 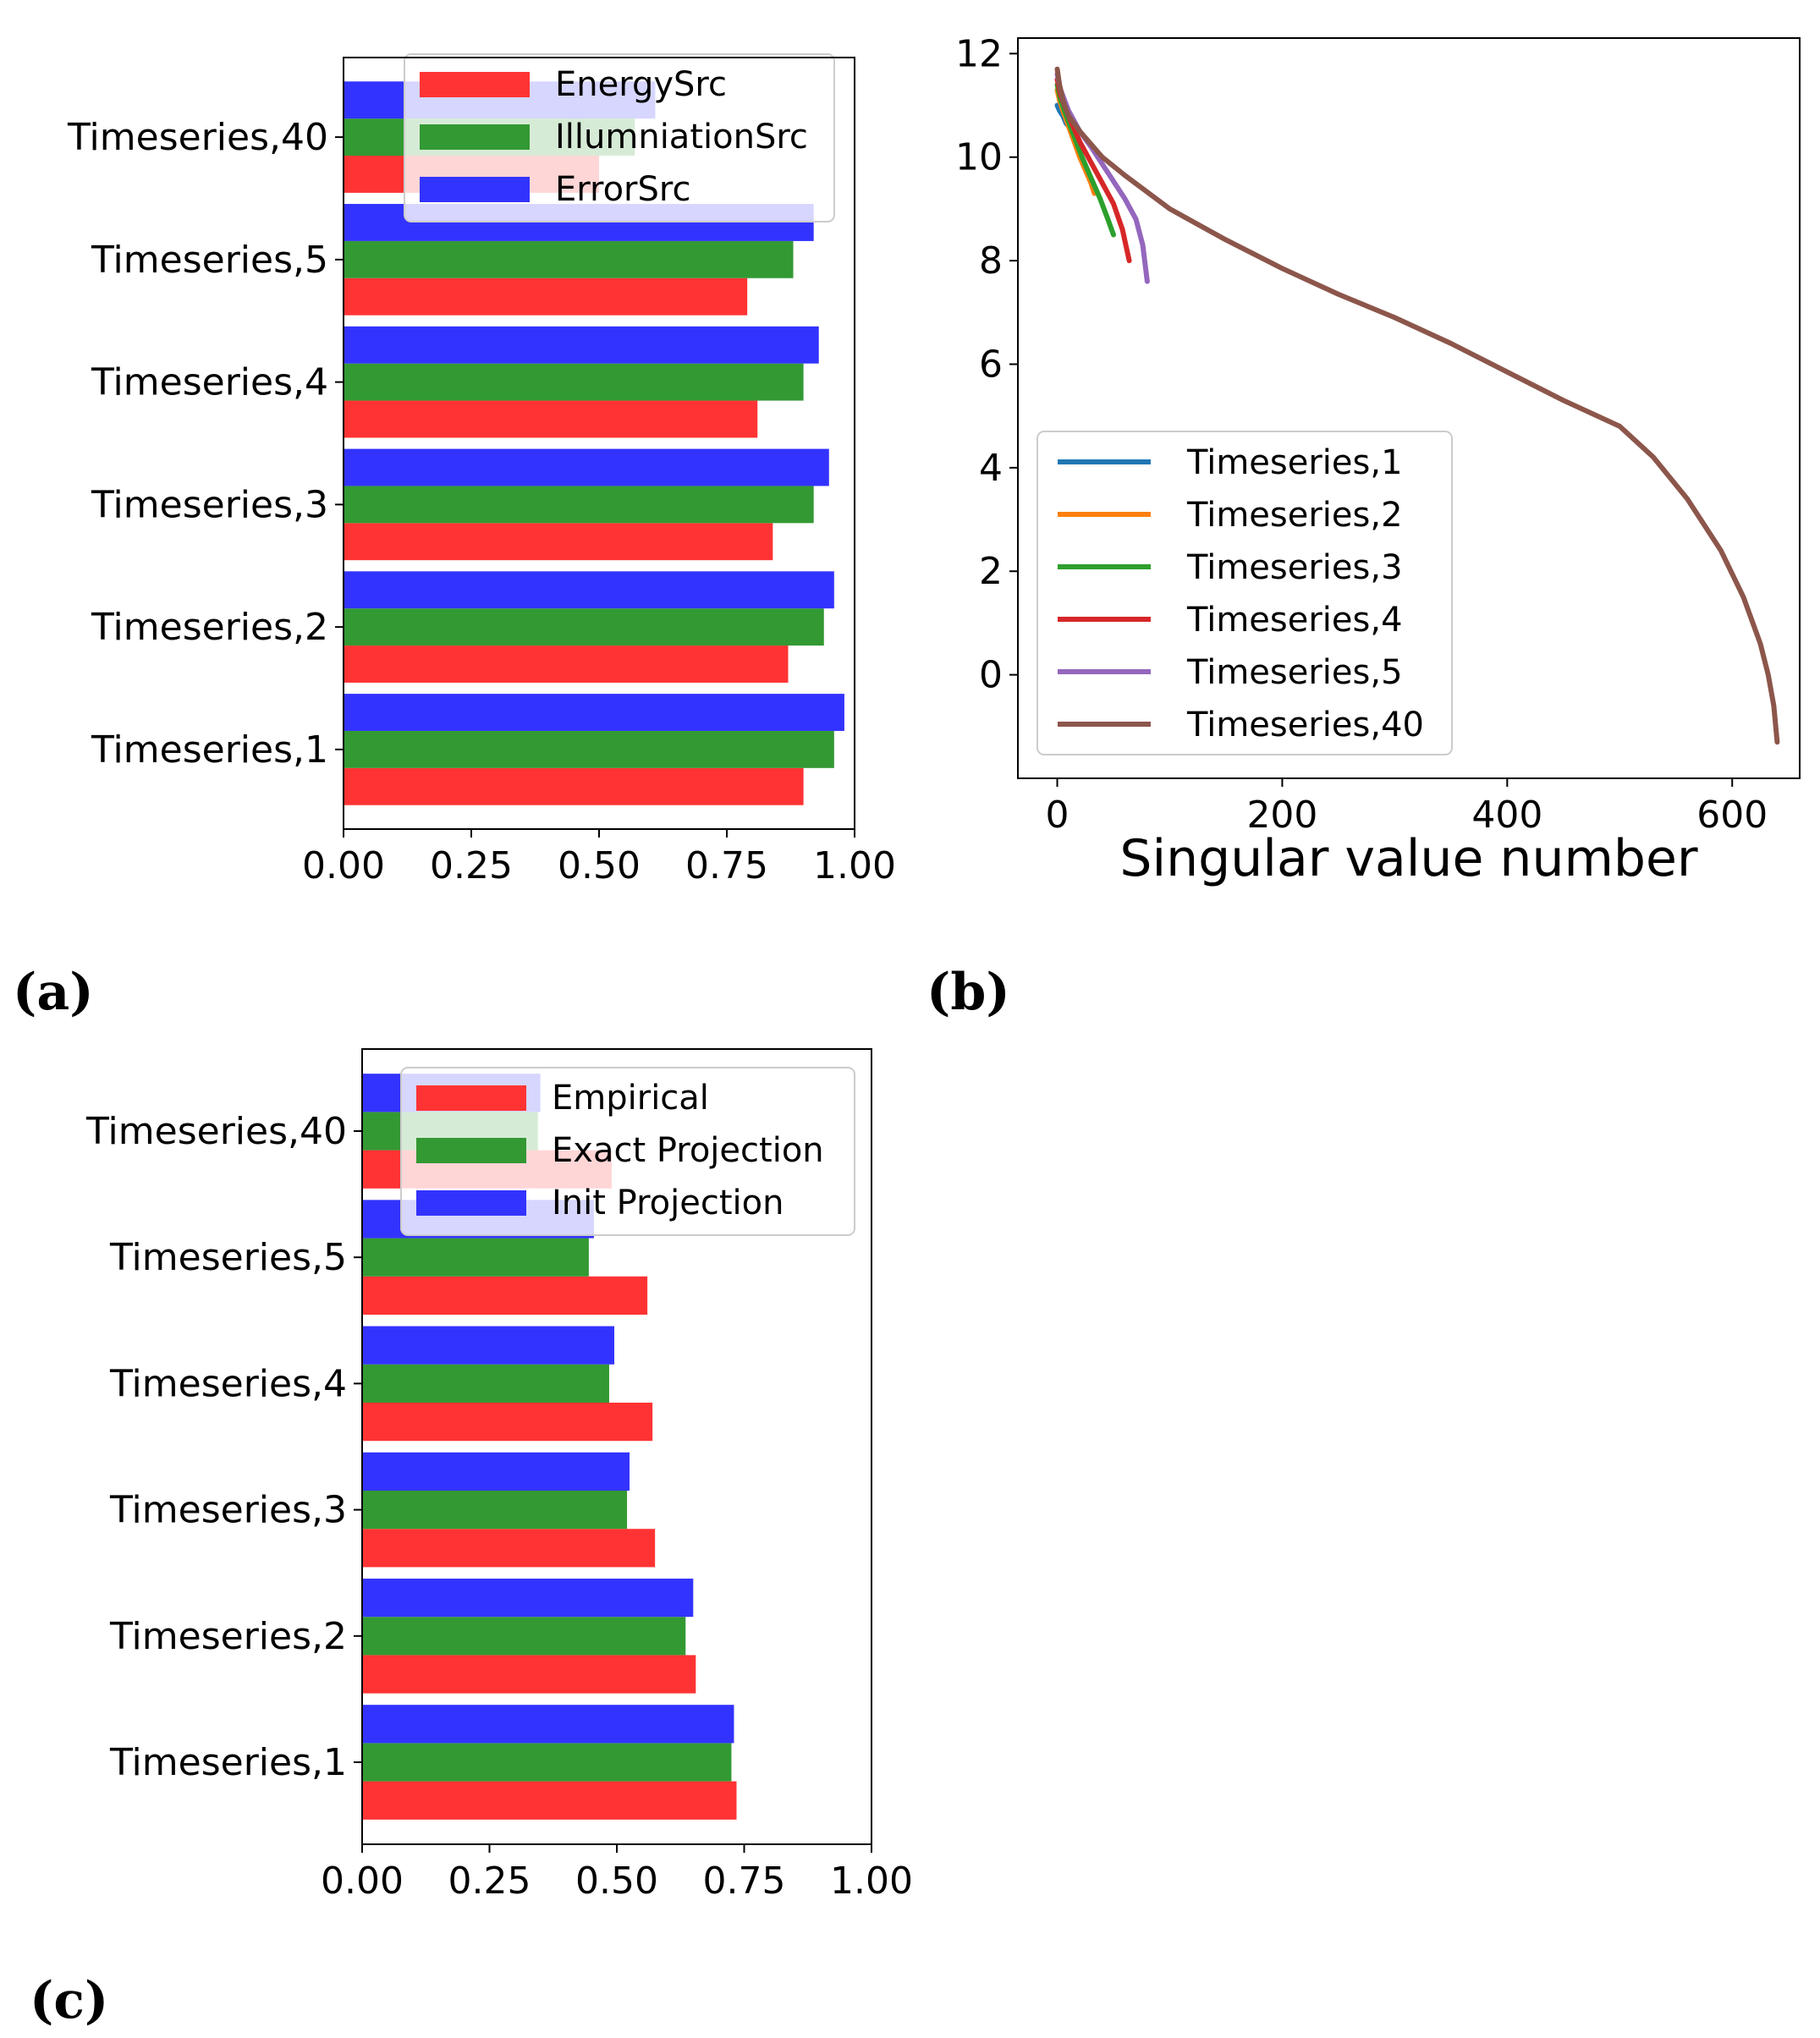 I want to click on legend-entry: Exact Projection, so click(x=688, y=1151).